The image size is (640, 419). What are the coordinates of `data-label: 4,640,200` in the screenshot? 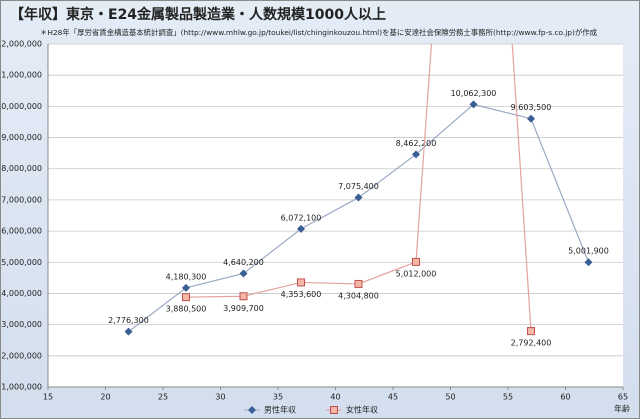 It's located at (243, 262).